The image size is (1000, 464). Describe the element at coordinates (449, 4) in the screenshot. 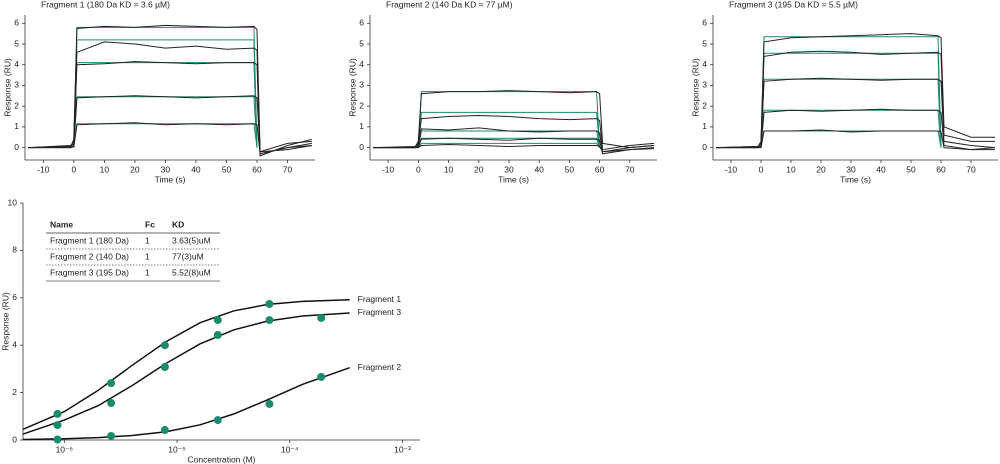

I see `chart-title: Fragment 2 (140 Da KD = 77 µM)` at that location.